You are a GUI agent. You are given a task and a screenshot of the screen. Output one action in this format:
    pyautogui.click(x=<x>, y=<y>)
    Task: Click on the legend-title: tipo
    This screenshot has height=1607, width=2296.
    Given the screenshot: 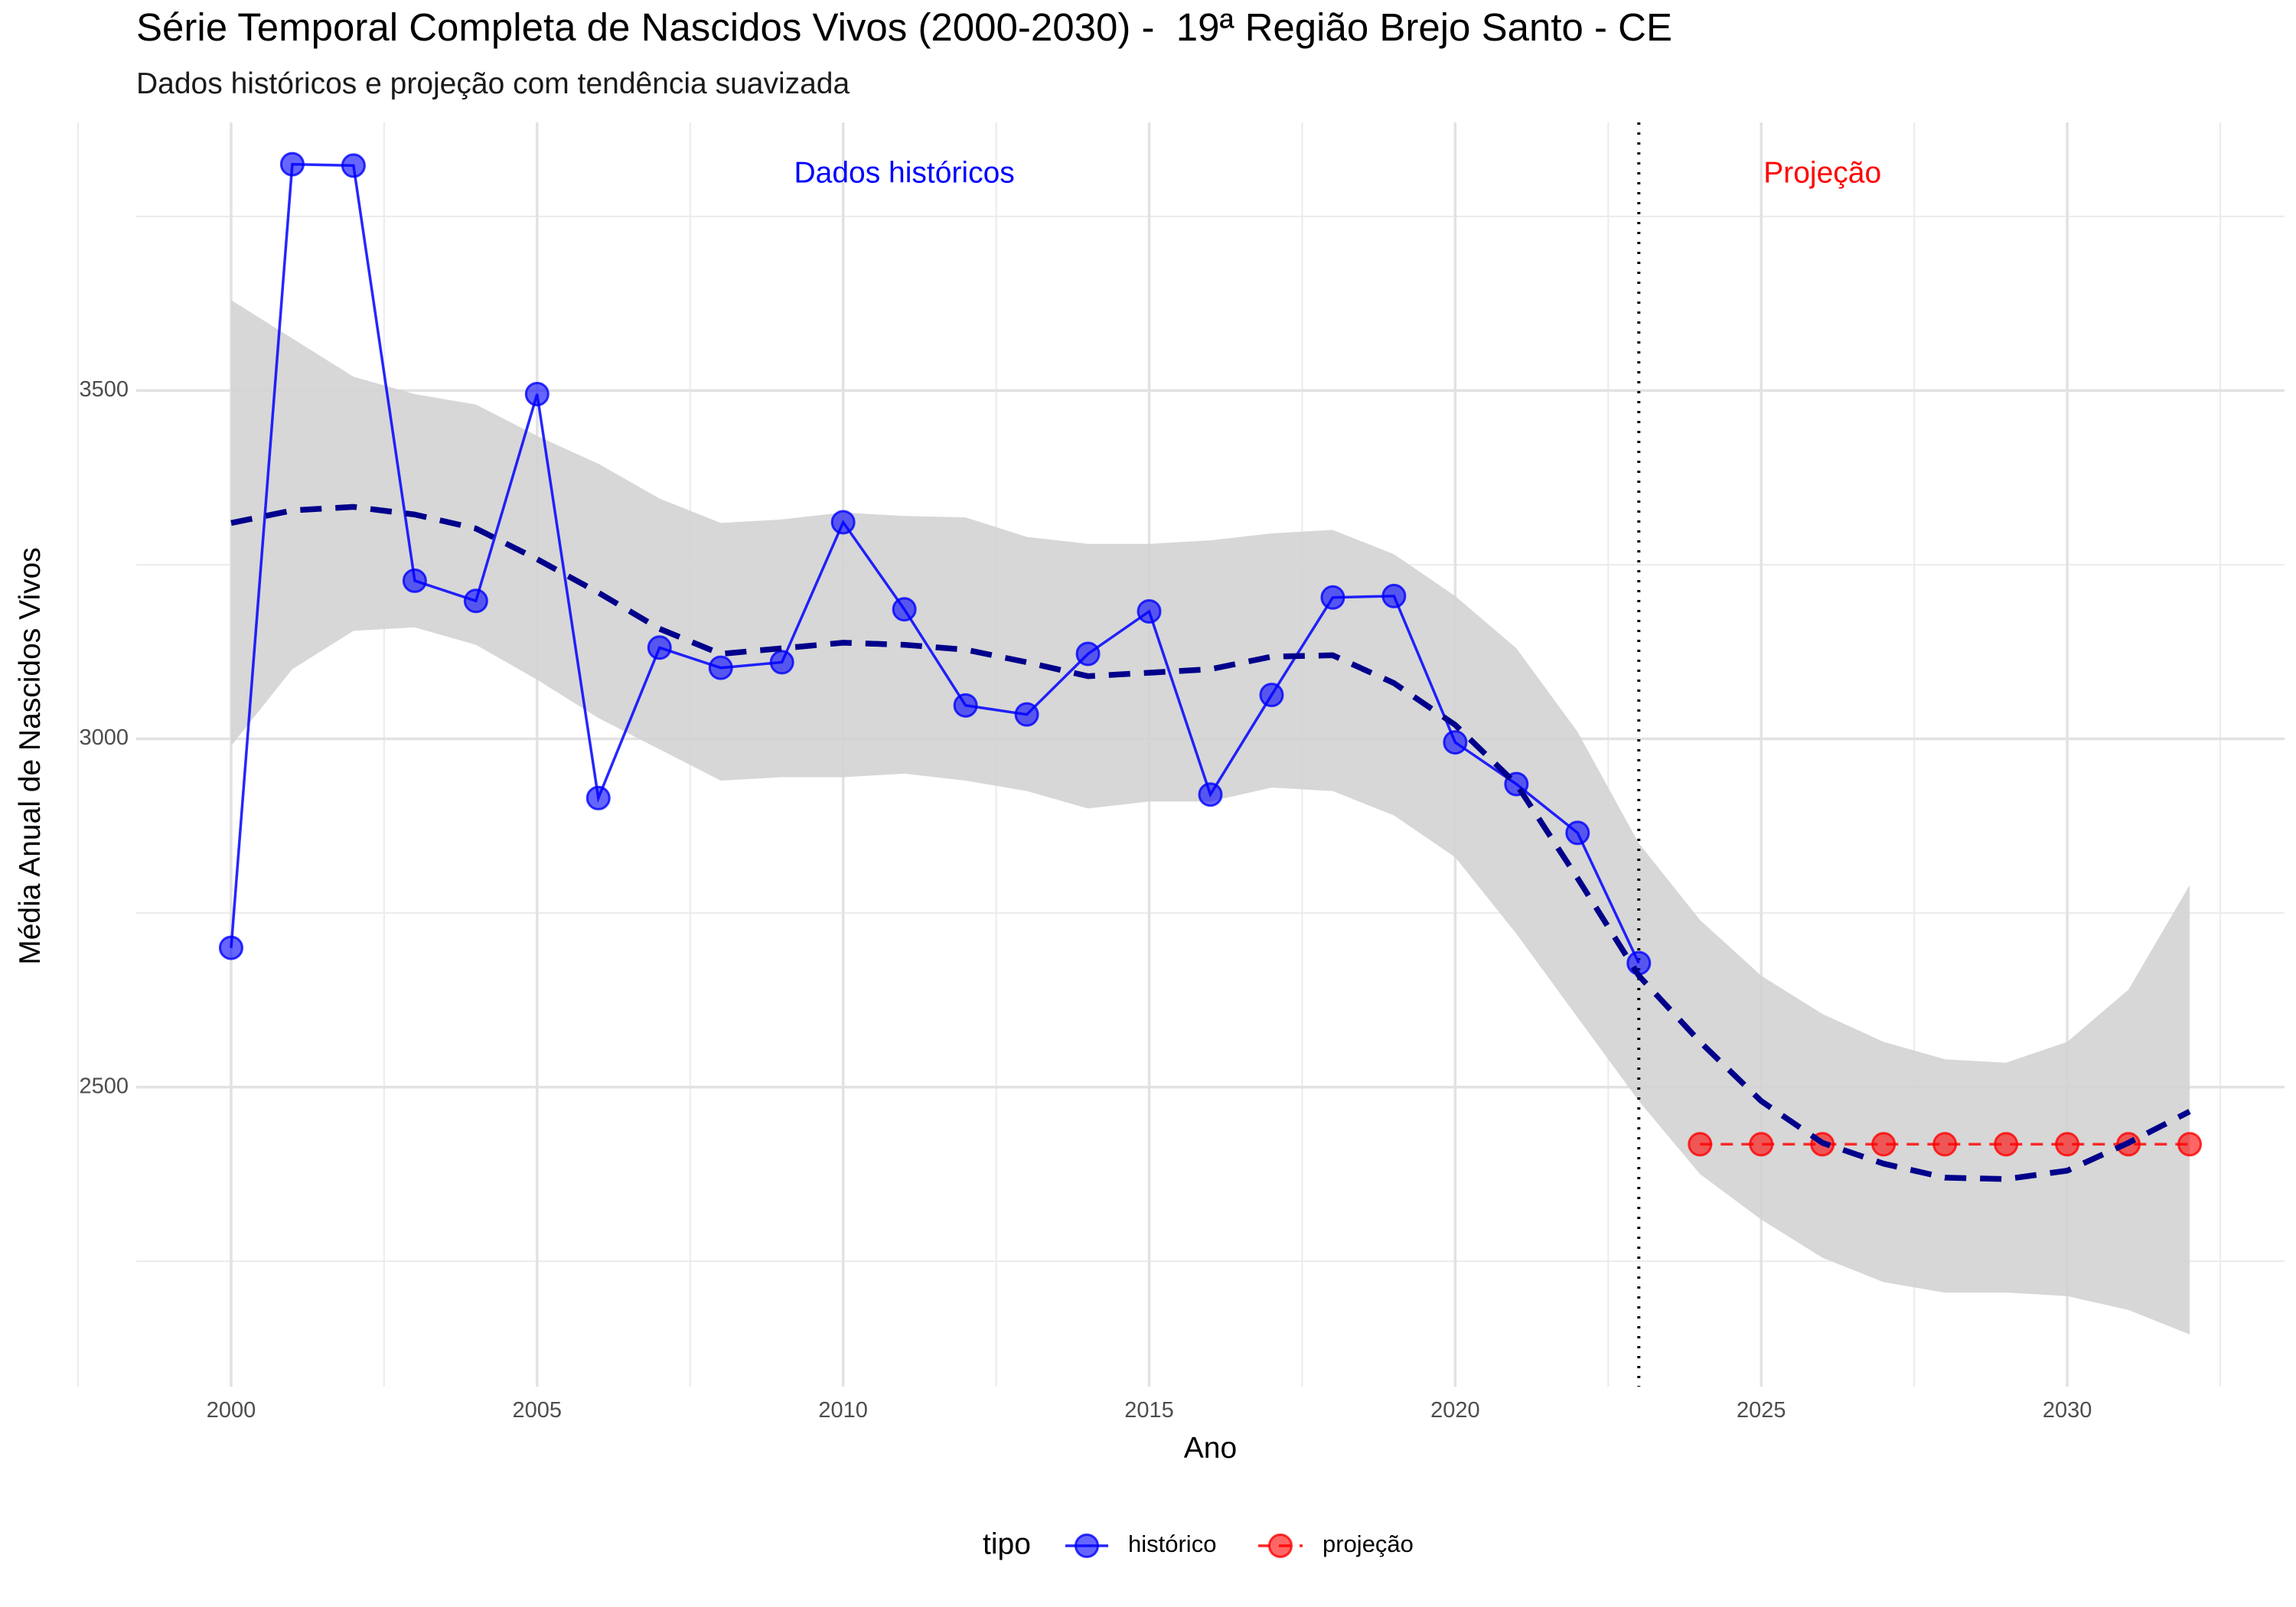 What is the action you would take?
    pyautogui.click(x=1007, y=1543)
    